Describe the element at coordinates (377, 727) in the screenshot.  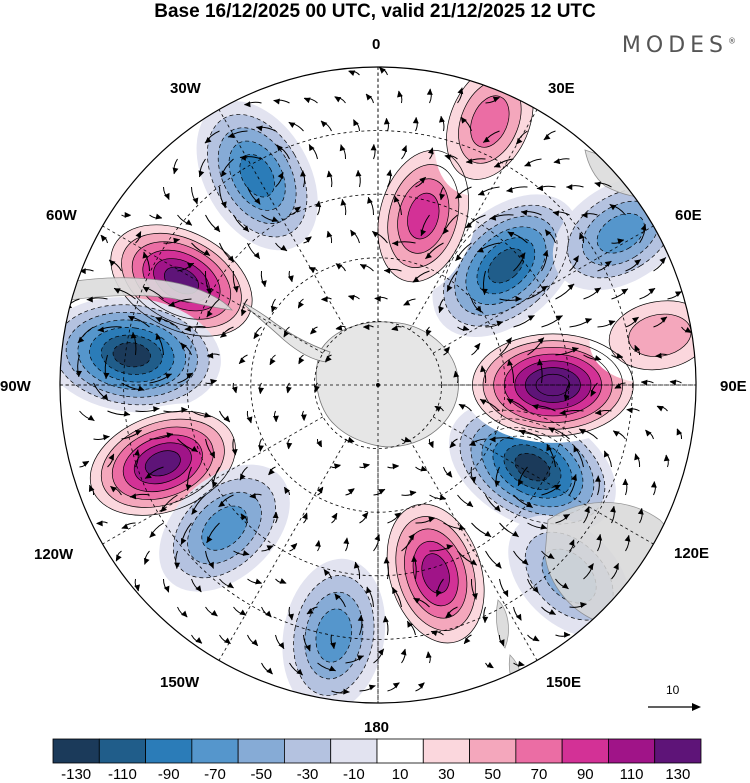
I see `longitude-label-180: 180` at that location.